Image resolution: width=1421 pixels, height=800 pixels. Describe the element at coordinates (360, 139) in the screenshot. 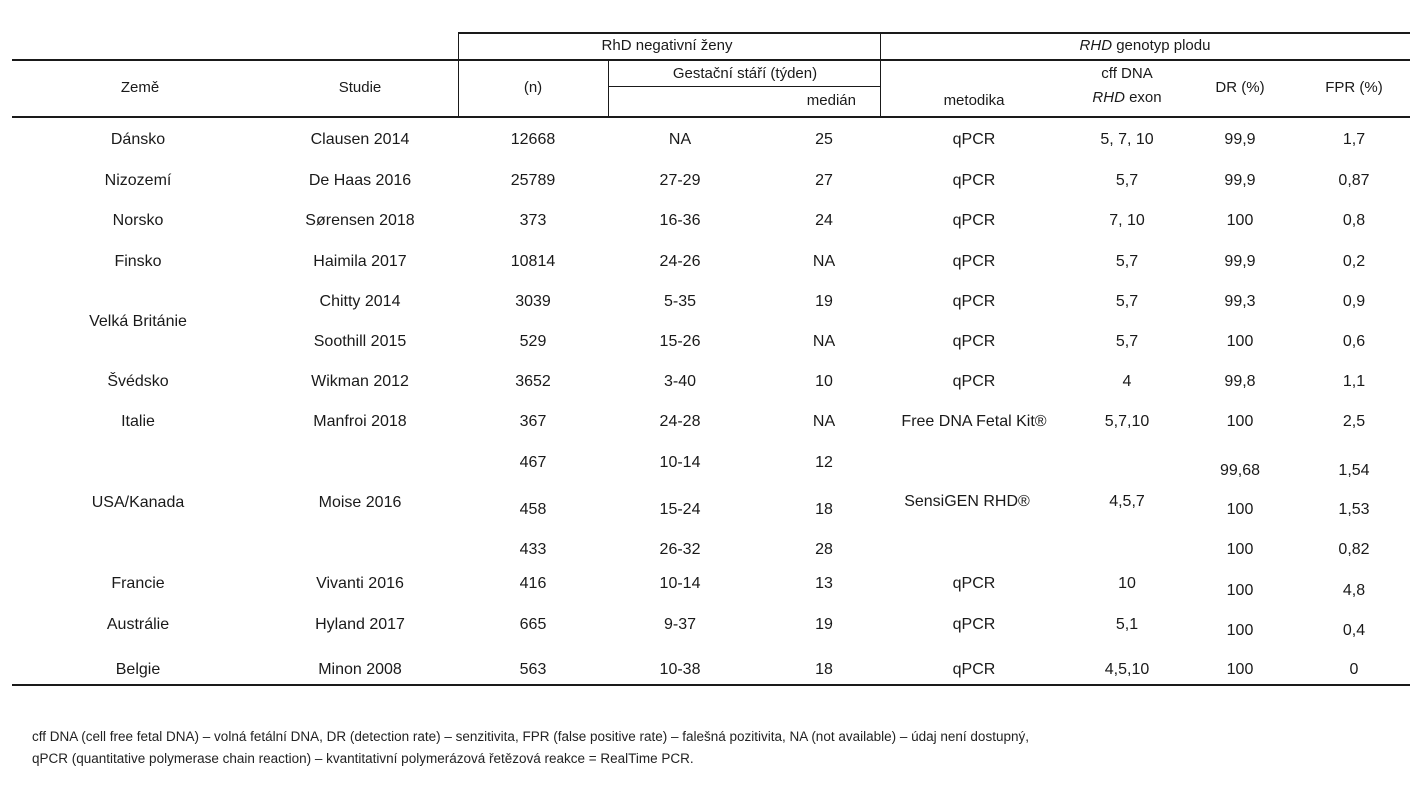

I see `cell-study: Clausen 2014` at that location.